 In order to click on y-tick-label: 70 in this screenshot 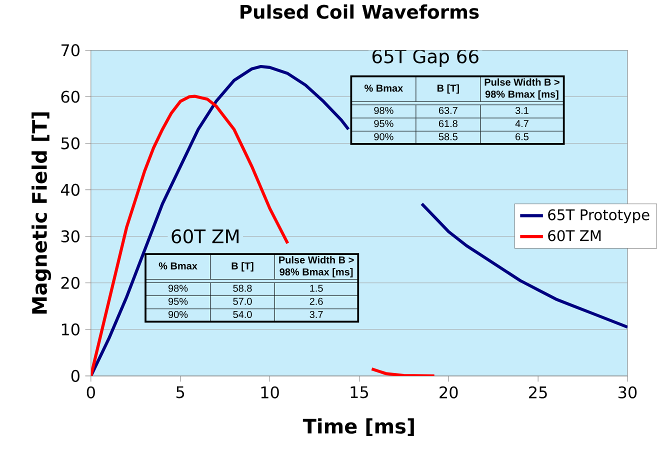, I will do `click(71, 50)`.